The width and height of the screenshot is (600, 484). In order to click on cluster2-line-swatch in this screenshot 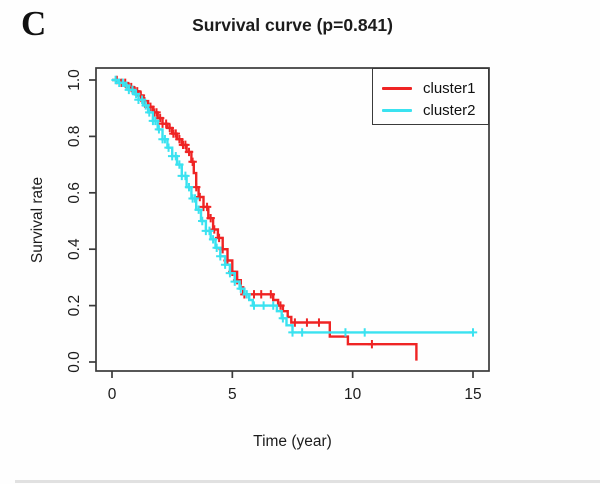, I will do `click(397, 110)`.